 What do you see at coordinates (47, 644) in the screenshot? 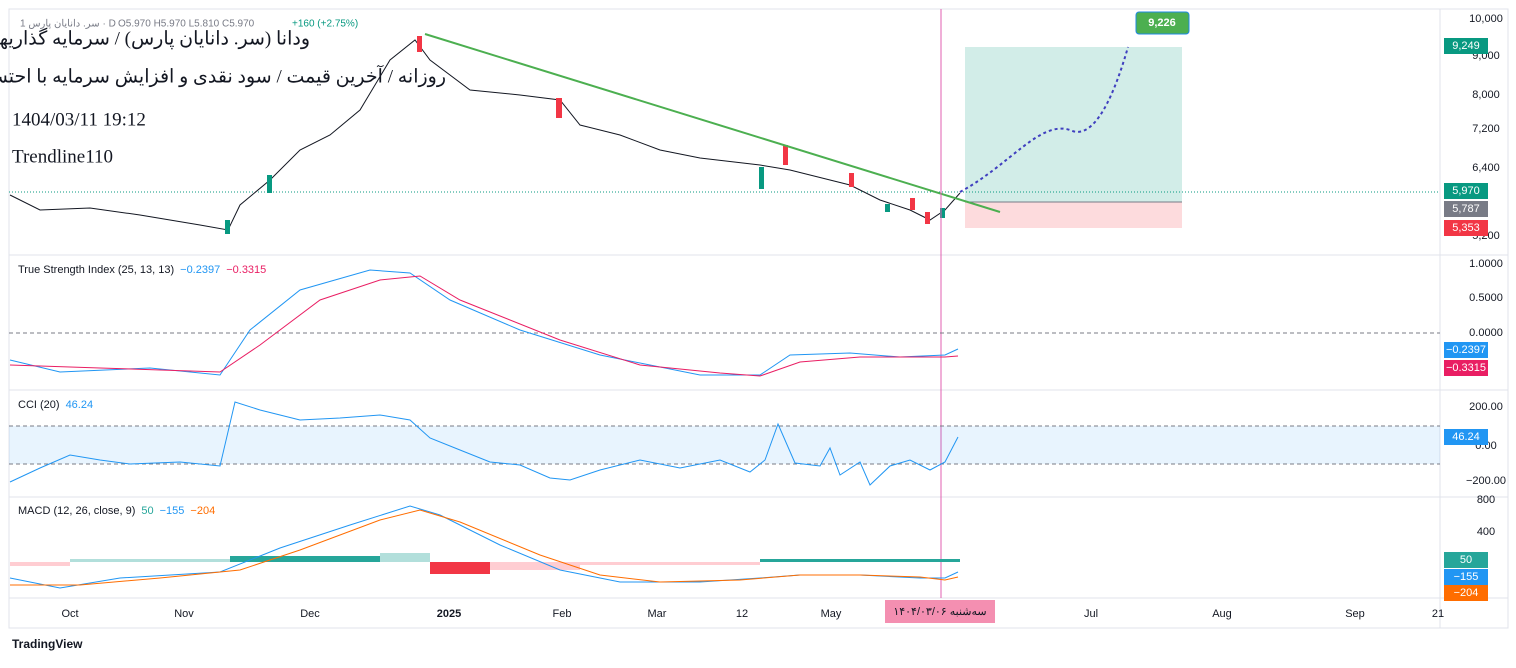
I see `footer-logo: TradingView` at bounding box center [47, 644].